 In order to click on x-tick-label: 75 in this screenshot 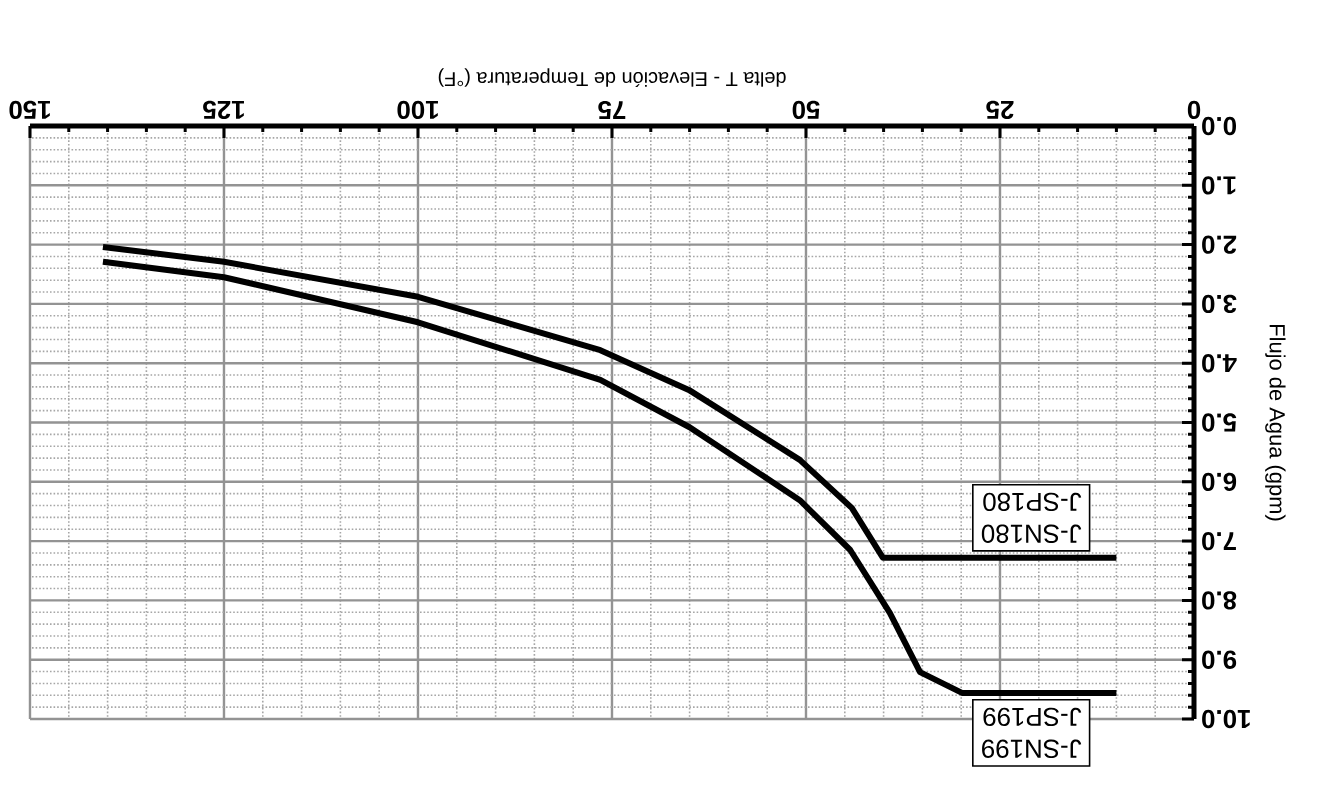, I will do `click(612, 109)`.